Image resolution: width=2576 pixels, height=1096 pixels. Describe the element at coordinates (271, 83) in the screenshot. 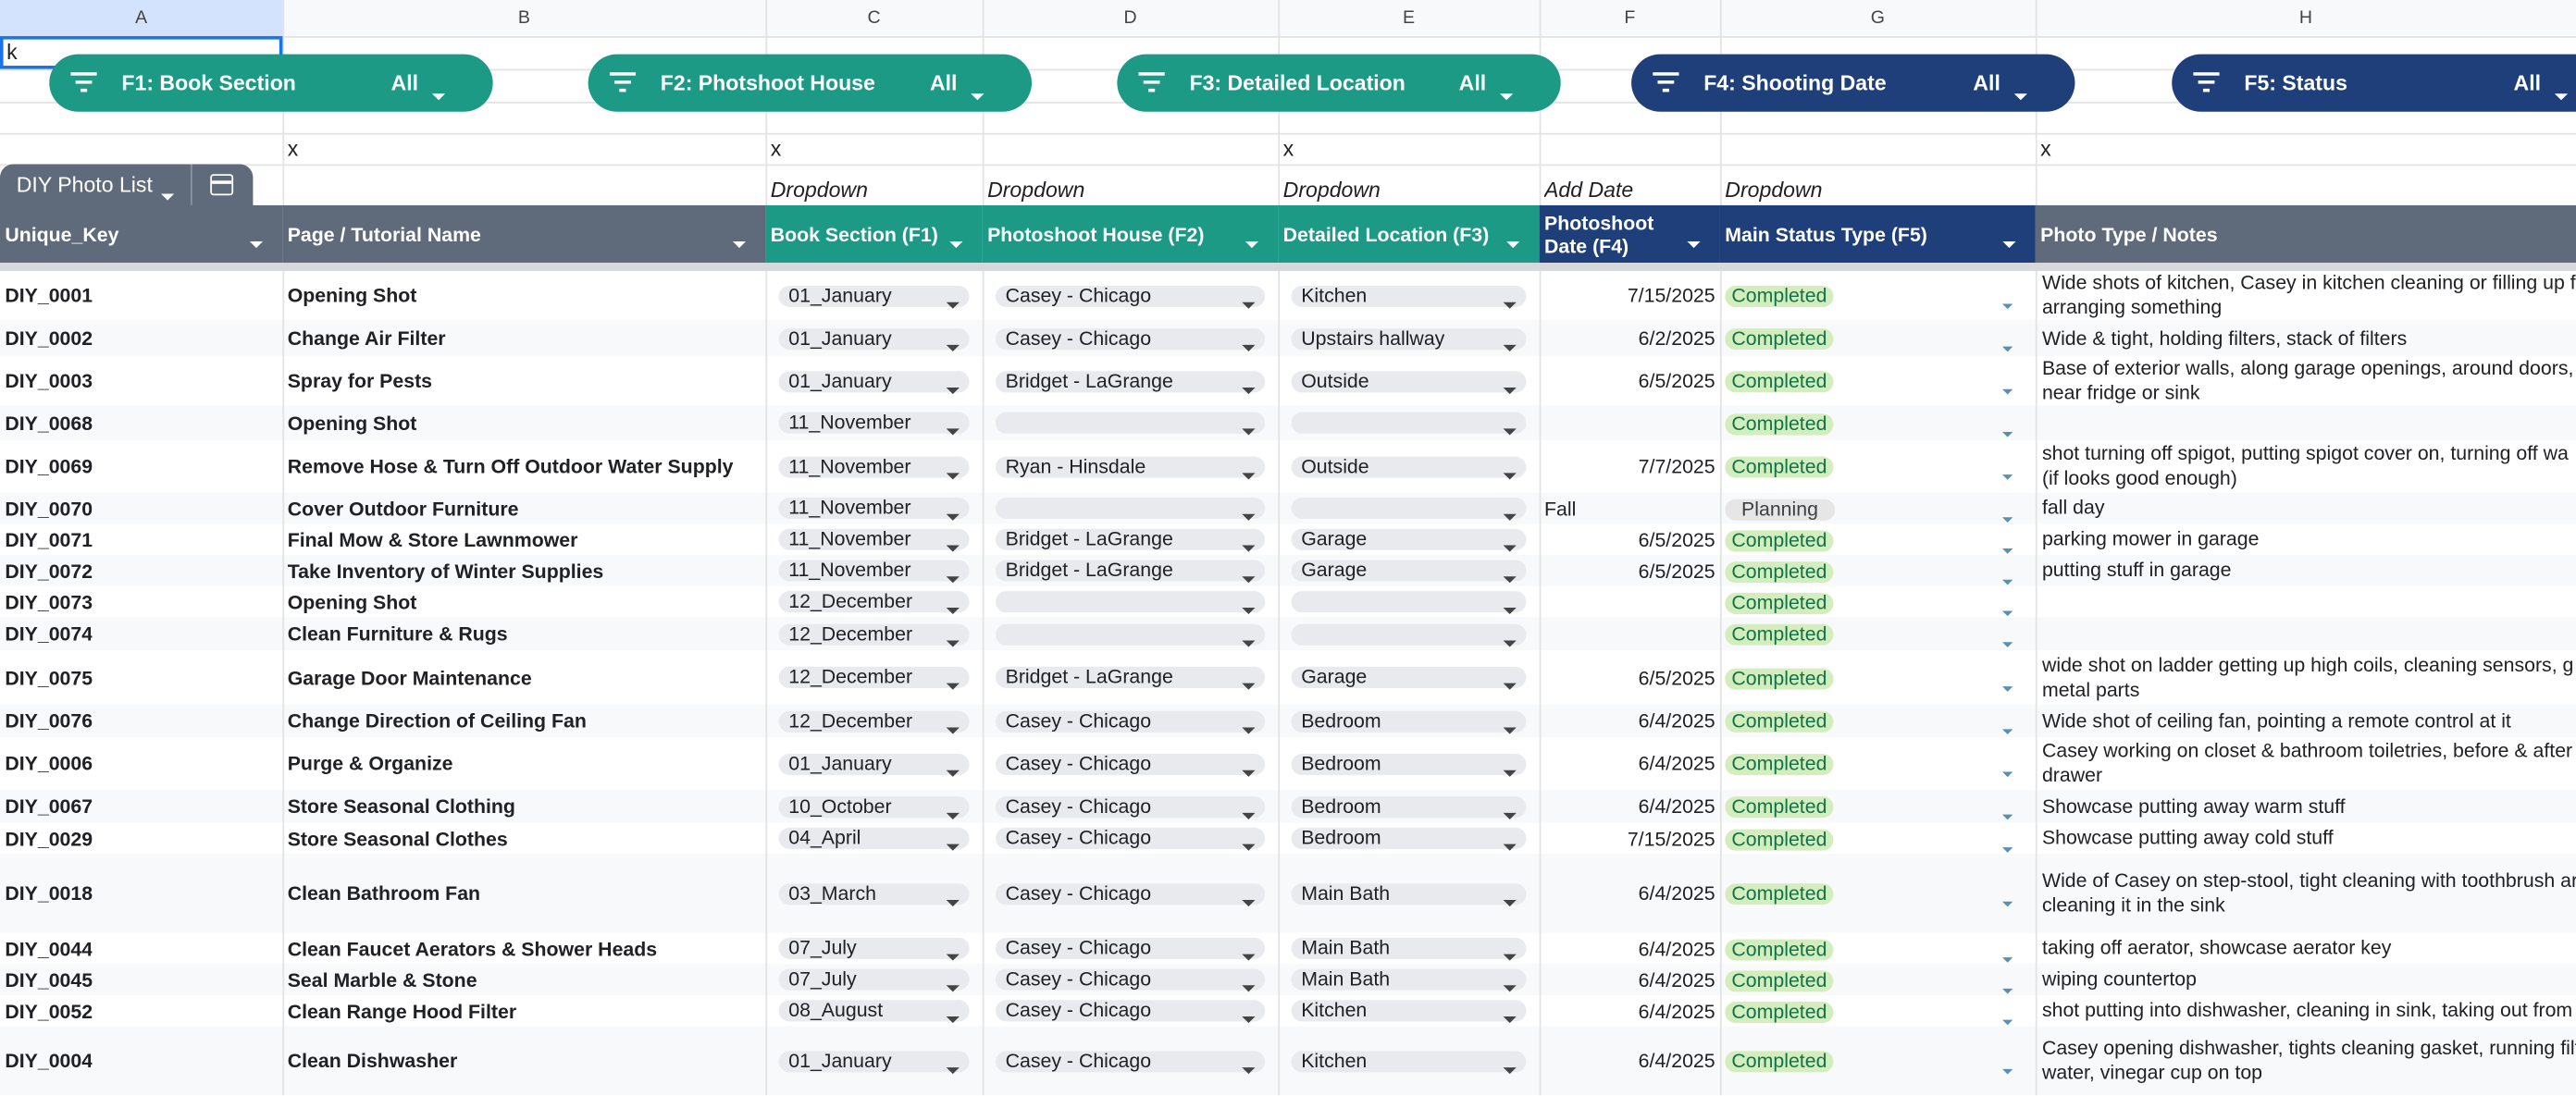

I see `filter-chip: F1: Book Section All` at that location.